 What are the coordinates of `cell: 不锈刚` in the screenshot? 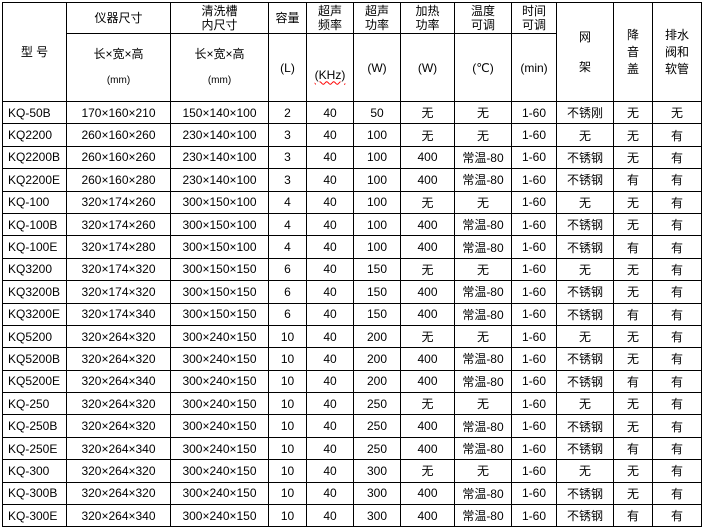 It's located at (585, 112).